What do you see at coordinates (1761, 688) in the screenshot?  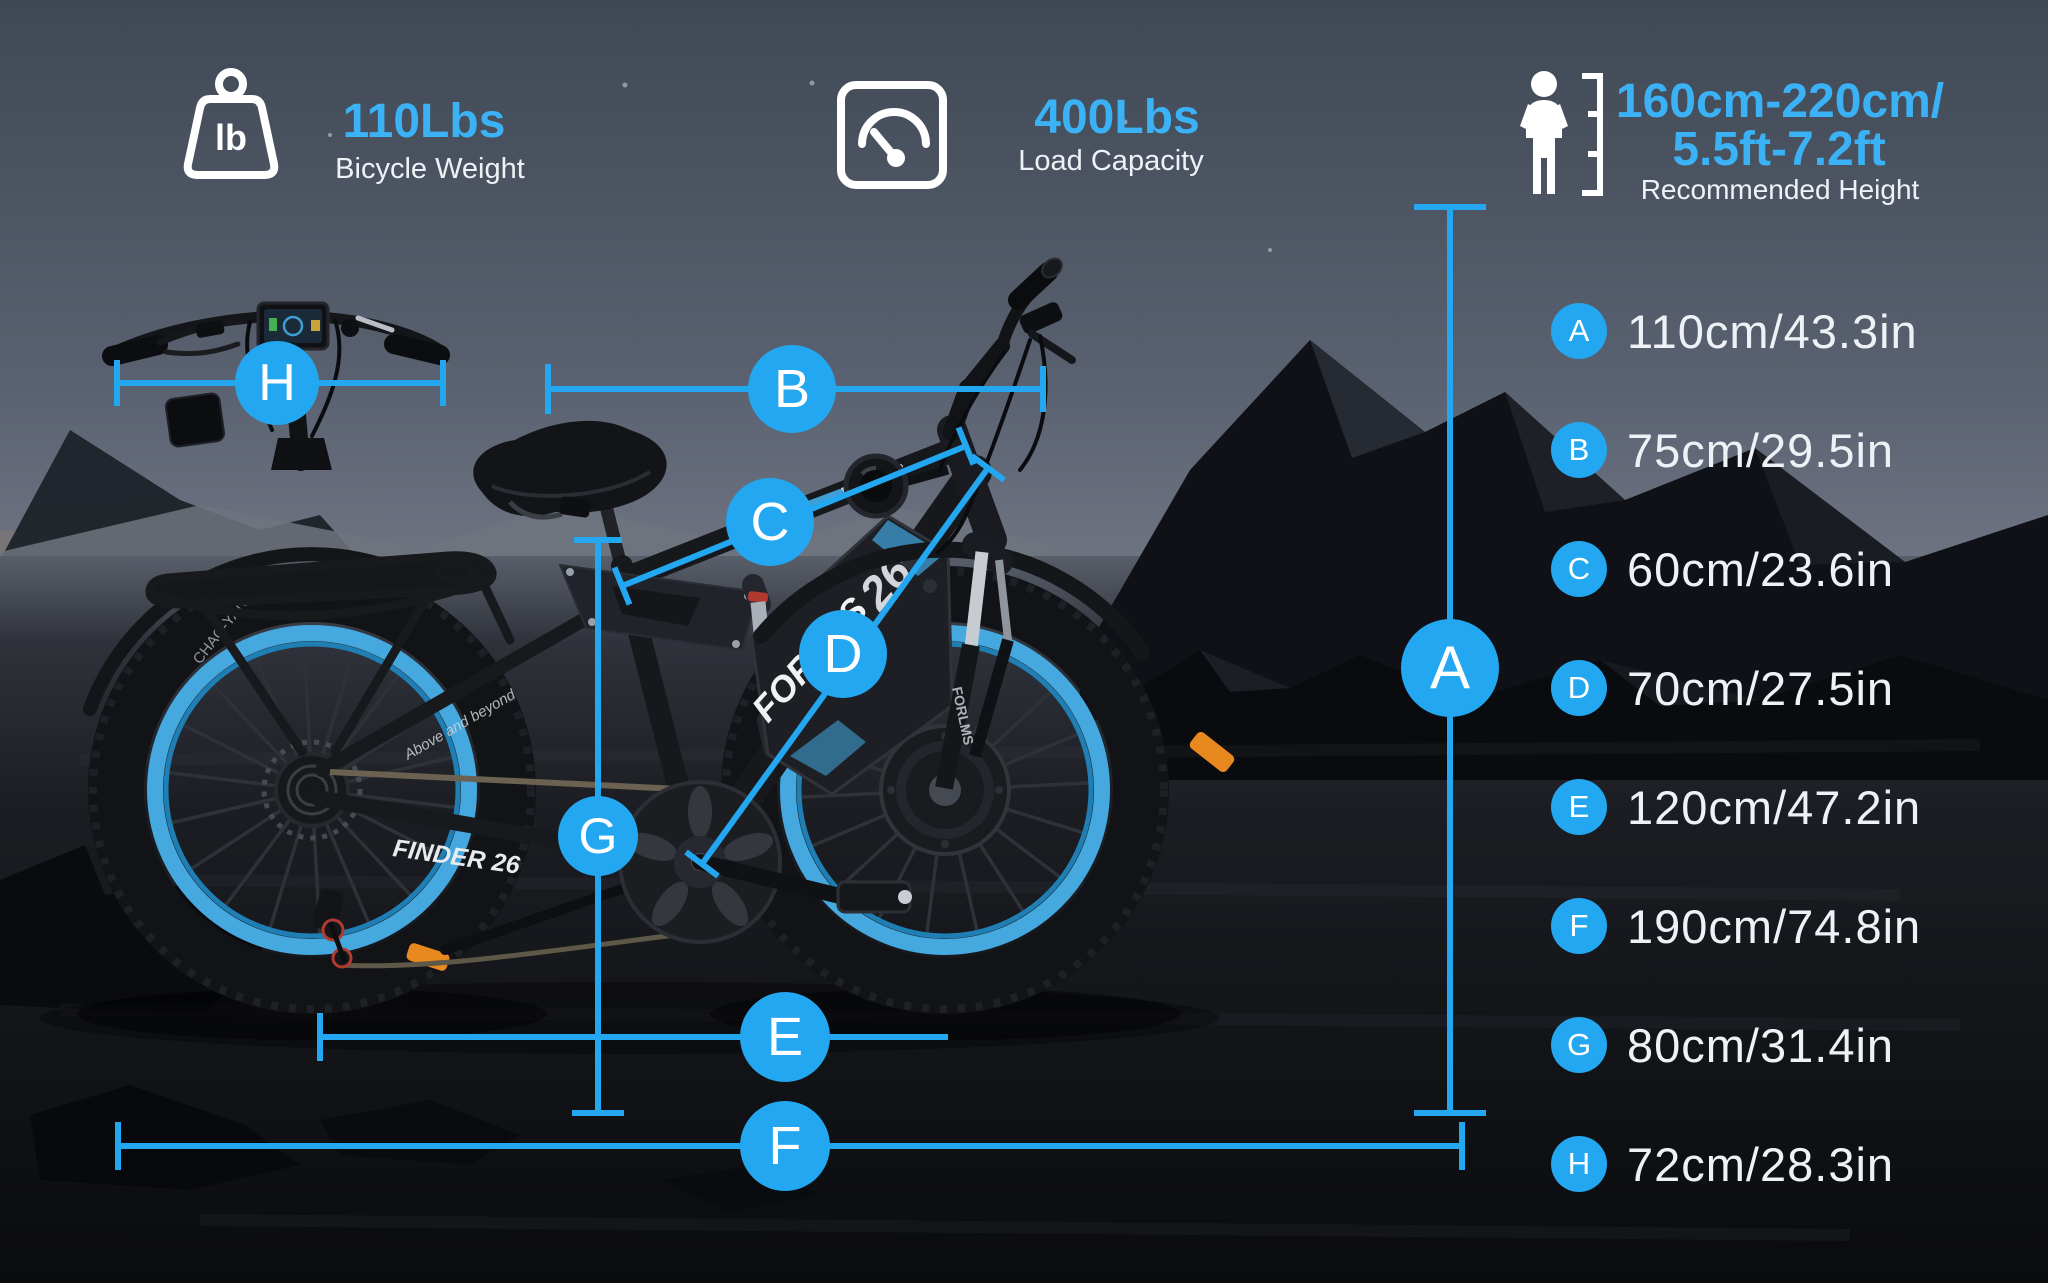 I see `measurement-value-D: 70cm/27.5in` at bounding box center [1761, 688].